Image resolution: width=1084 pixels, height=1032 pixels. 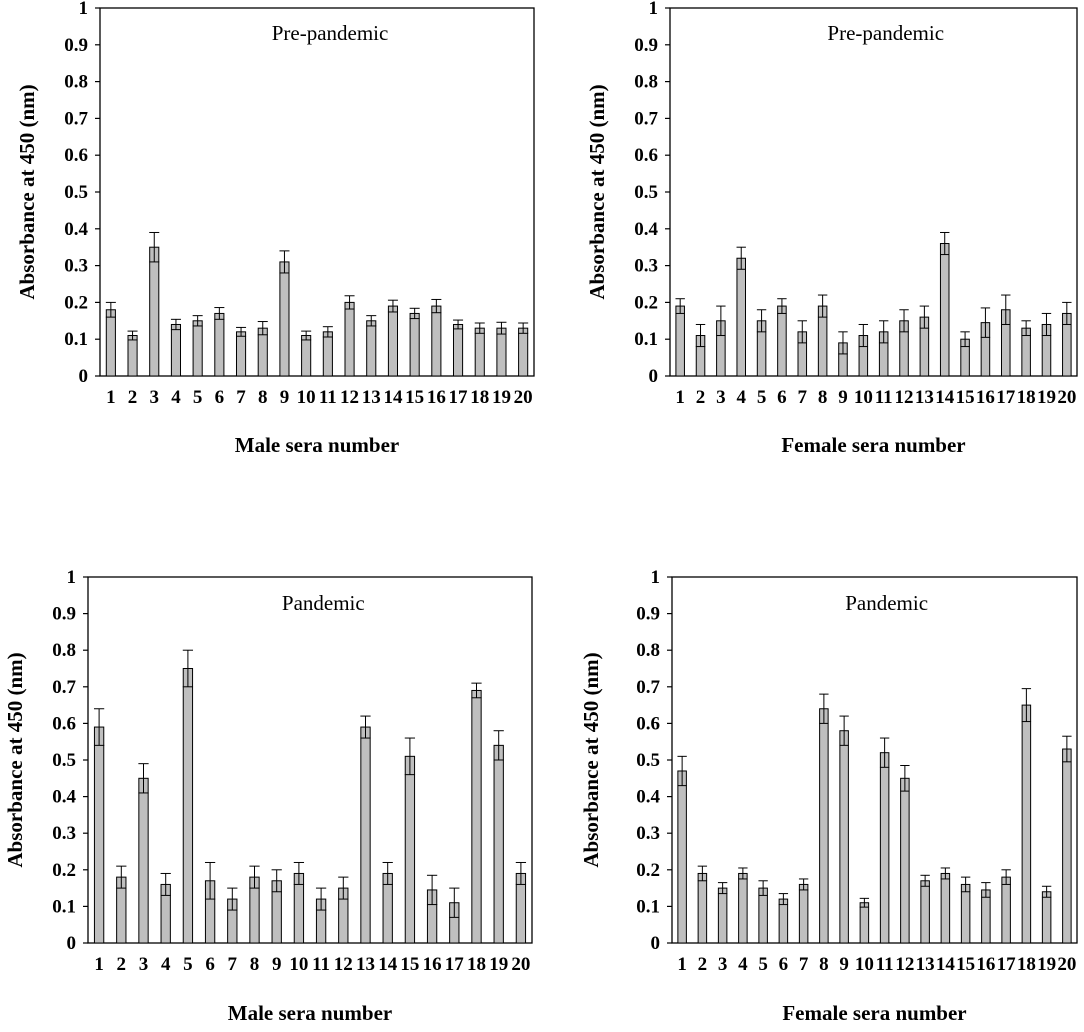 I want to click on x-tick-label: 2, so click(x=133, y=397).